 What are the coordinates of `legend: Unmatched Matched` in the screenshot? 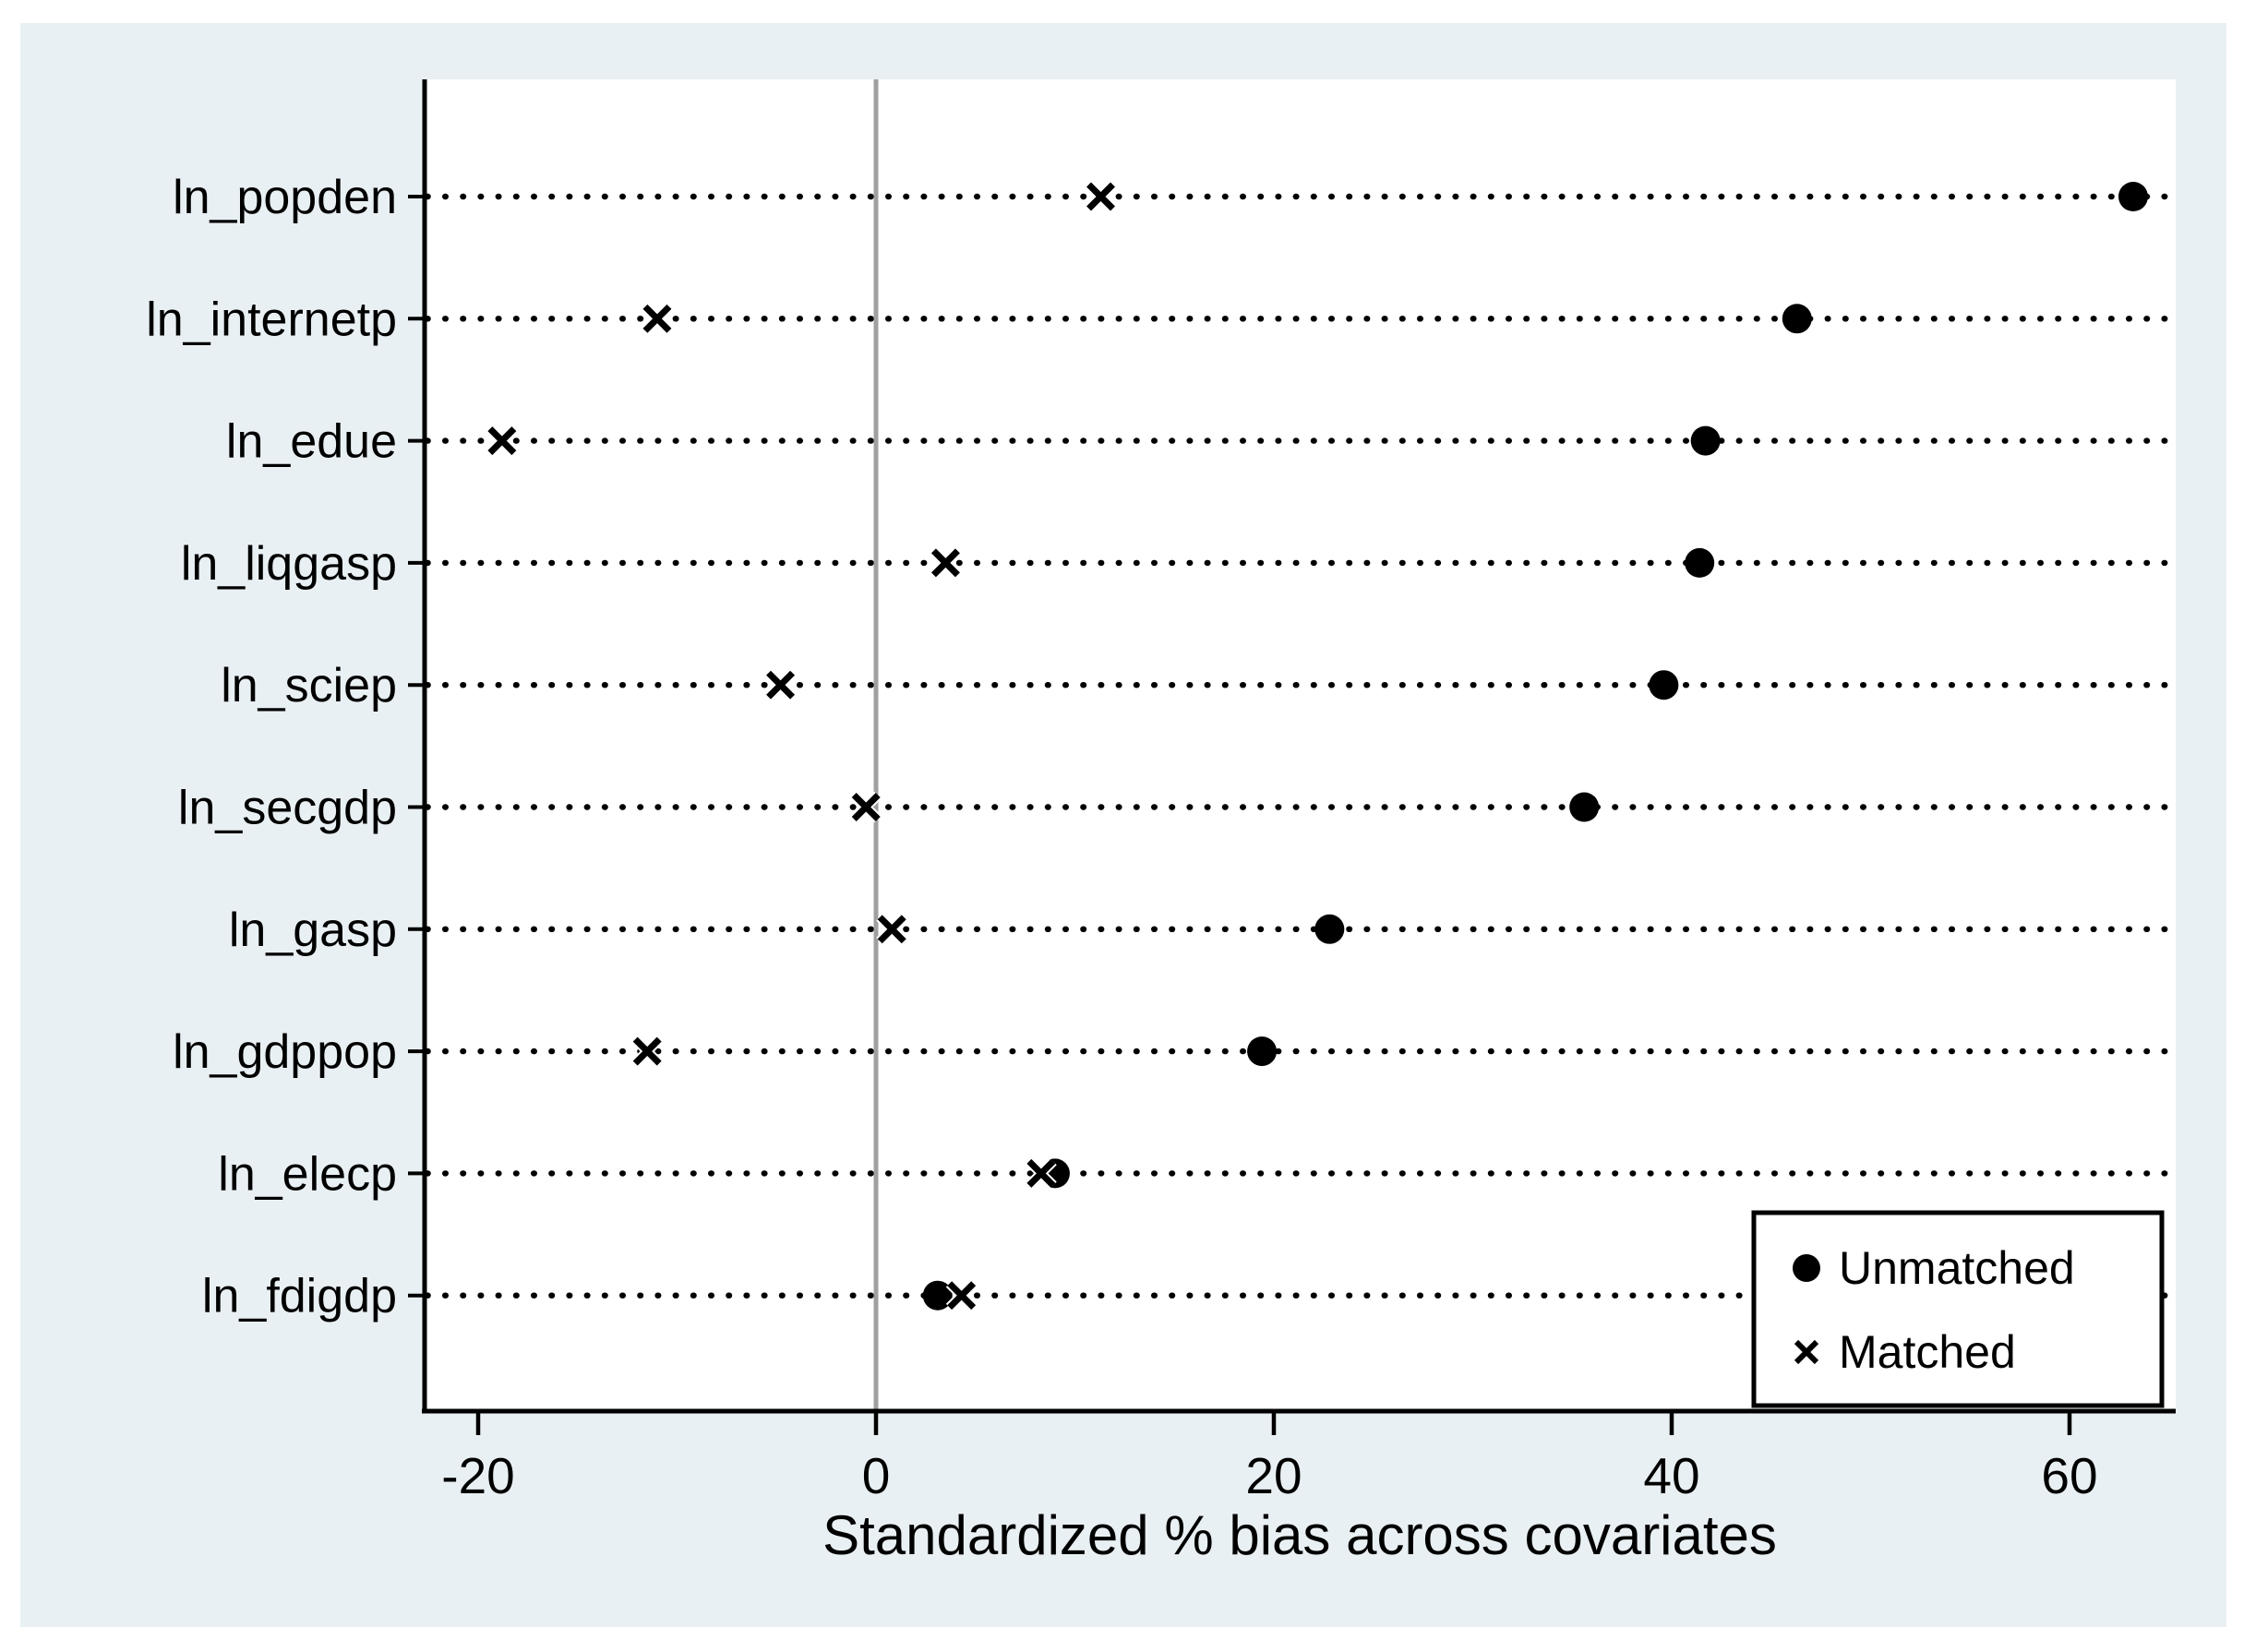 It's located at (1958, 1309).